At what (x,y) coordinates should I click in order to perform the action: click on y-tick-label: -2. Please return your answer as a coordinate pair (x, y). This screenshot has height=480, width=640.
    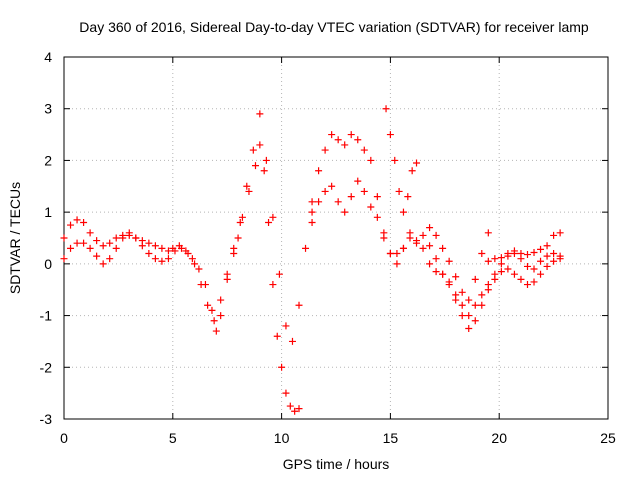
    Looking at the image, I should click on (46, 367).